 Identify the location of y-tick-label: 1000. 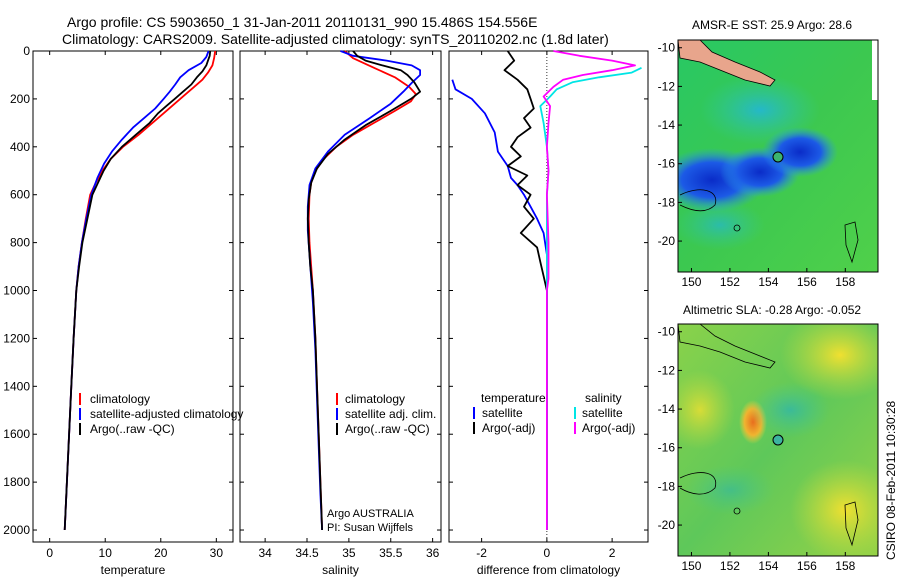
(16, 291).